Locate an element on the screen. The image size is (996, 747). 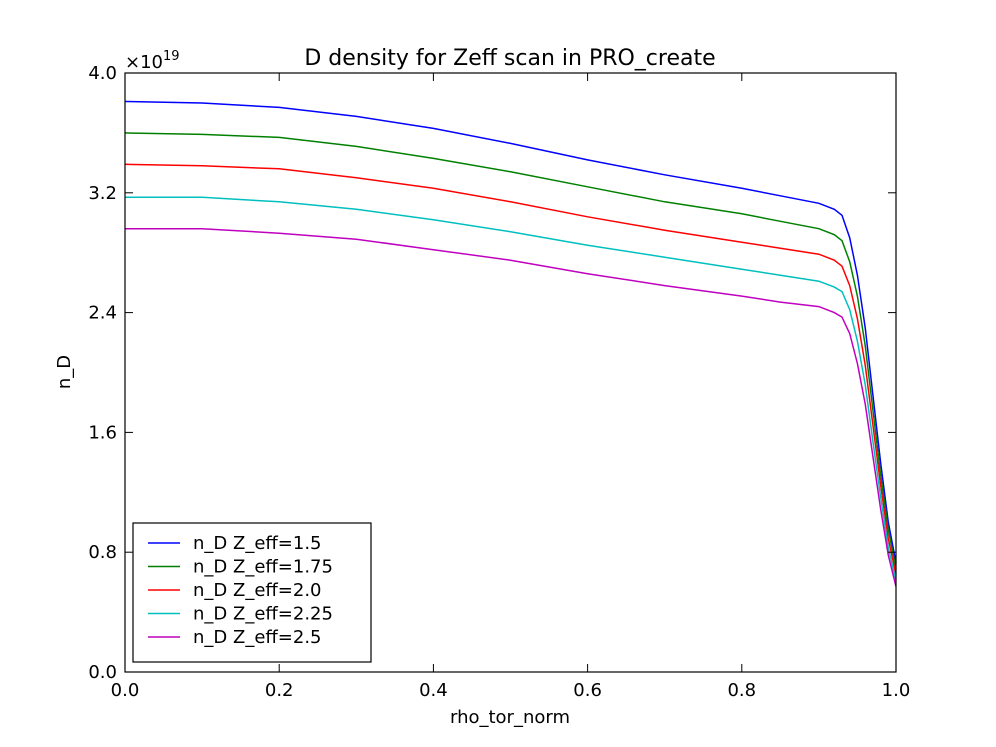
x-tick-label: 0.8 is located at coordinates (741, 690).